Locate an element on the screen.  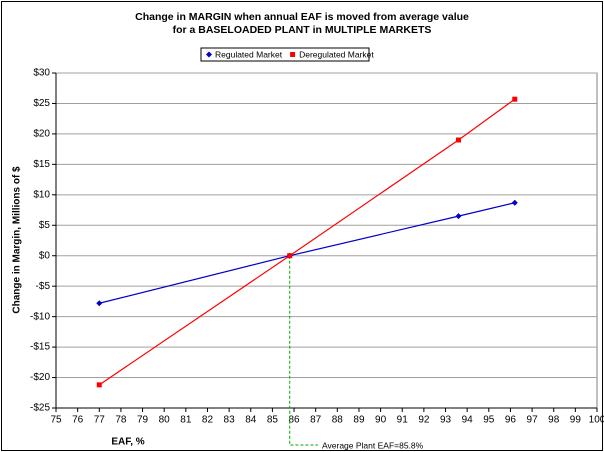
legend-label: Deregulated Market is located at coordinates (336, 54).